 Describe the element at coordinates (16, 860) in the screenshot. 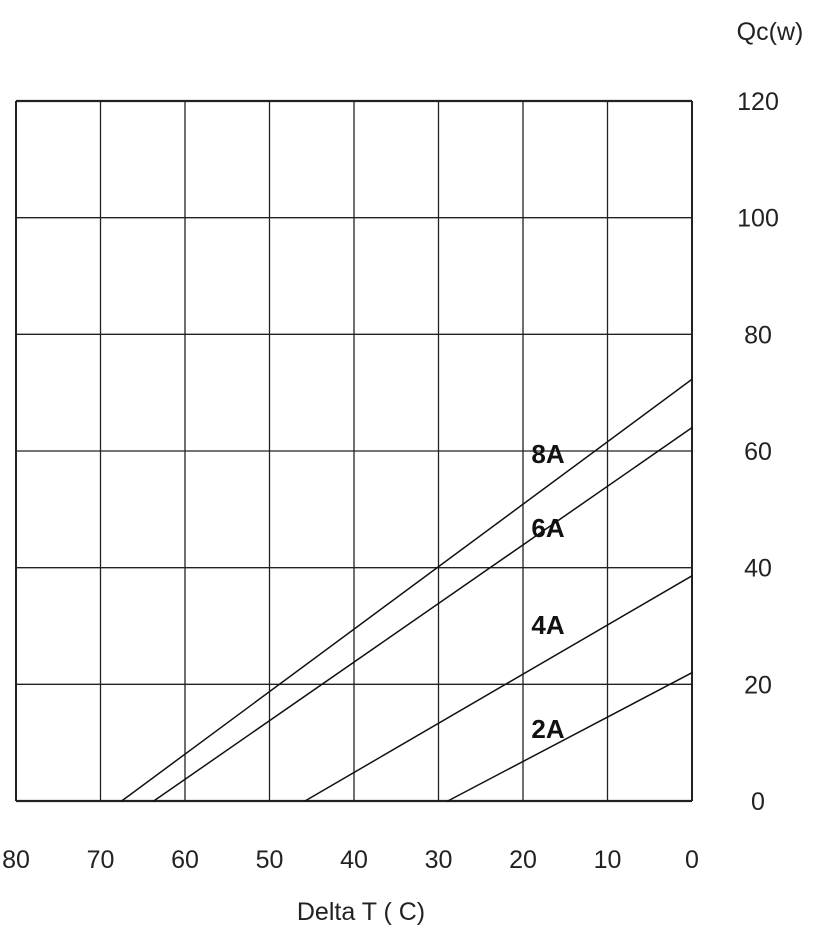

I see `x-tick-label-80: 80` at that location.